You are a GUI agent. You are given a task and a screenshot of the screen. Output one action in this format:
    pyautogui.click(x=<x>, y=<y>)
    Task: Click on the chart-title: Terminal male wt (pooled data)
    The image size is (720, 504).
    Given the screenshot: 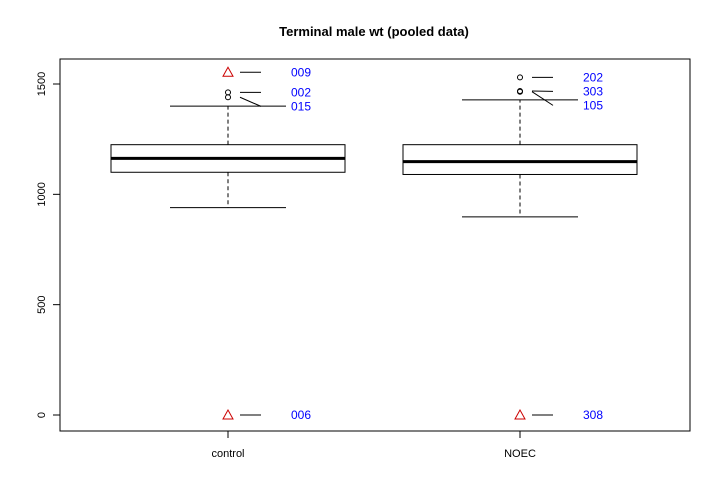 What is the action you would take?
    pyautogui.click(x=374, y=31)
    